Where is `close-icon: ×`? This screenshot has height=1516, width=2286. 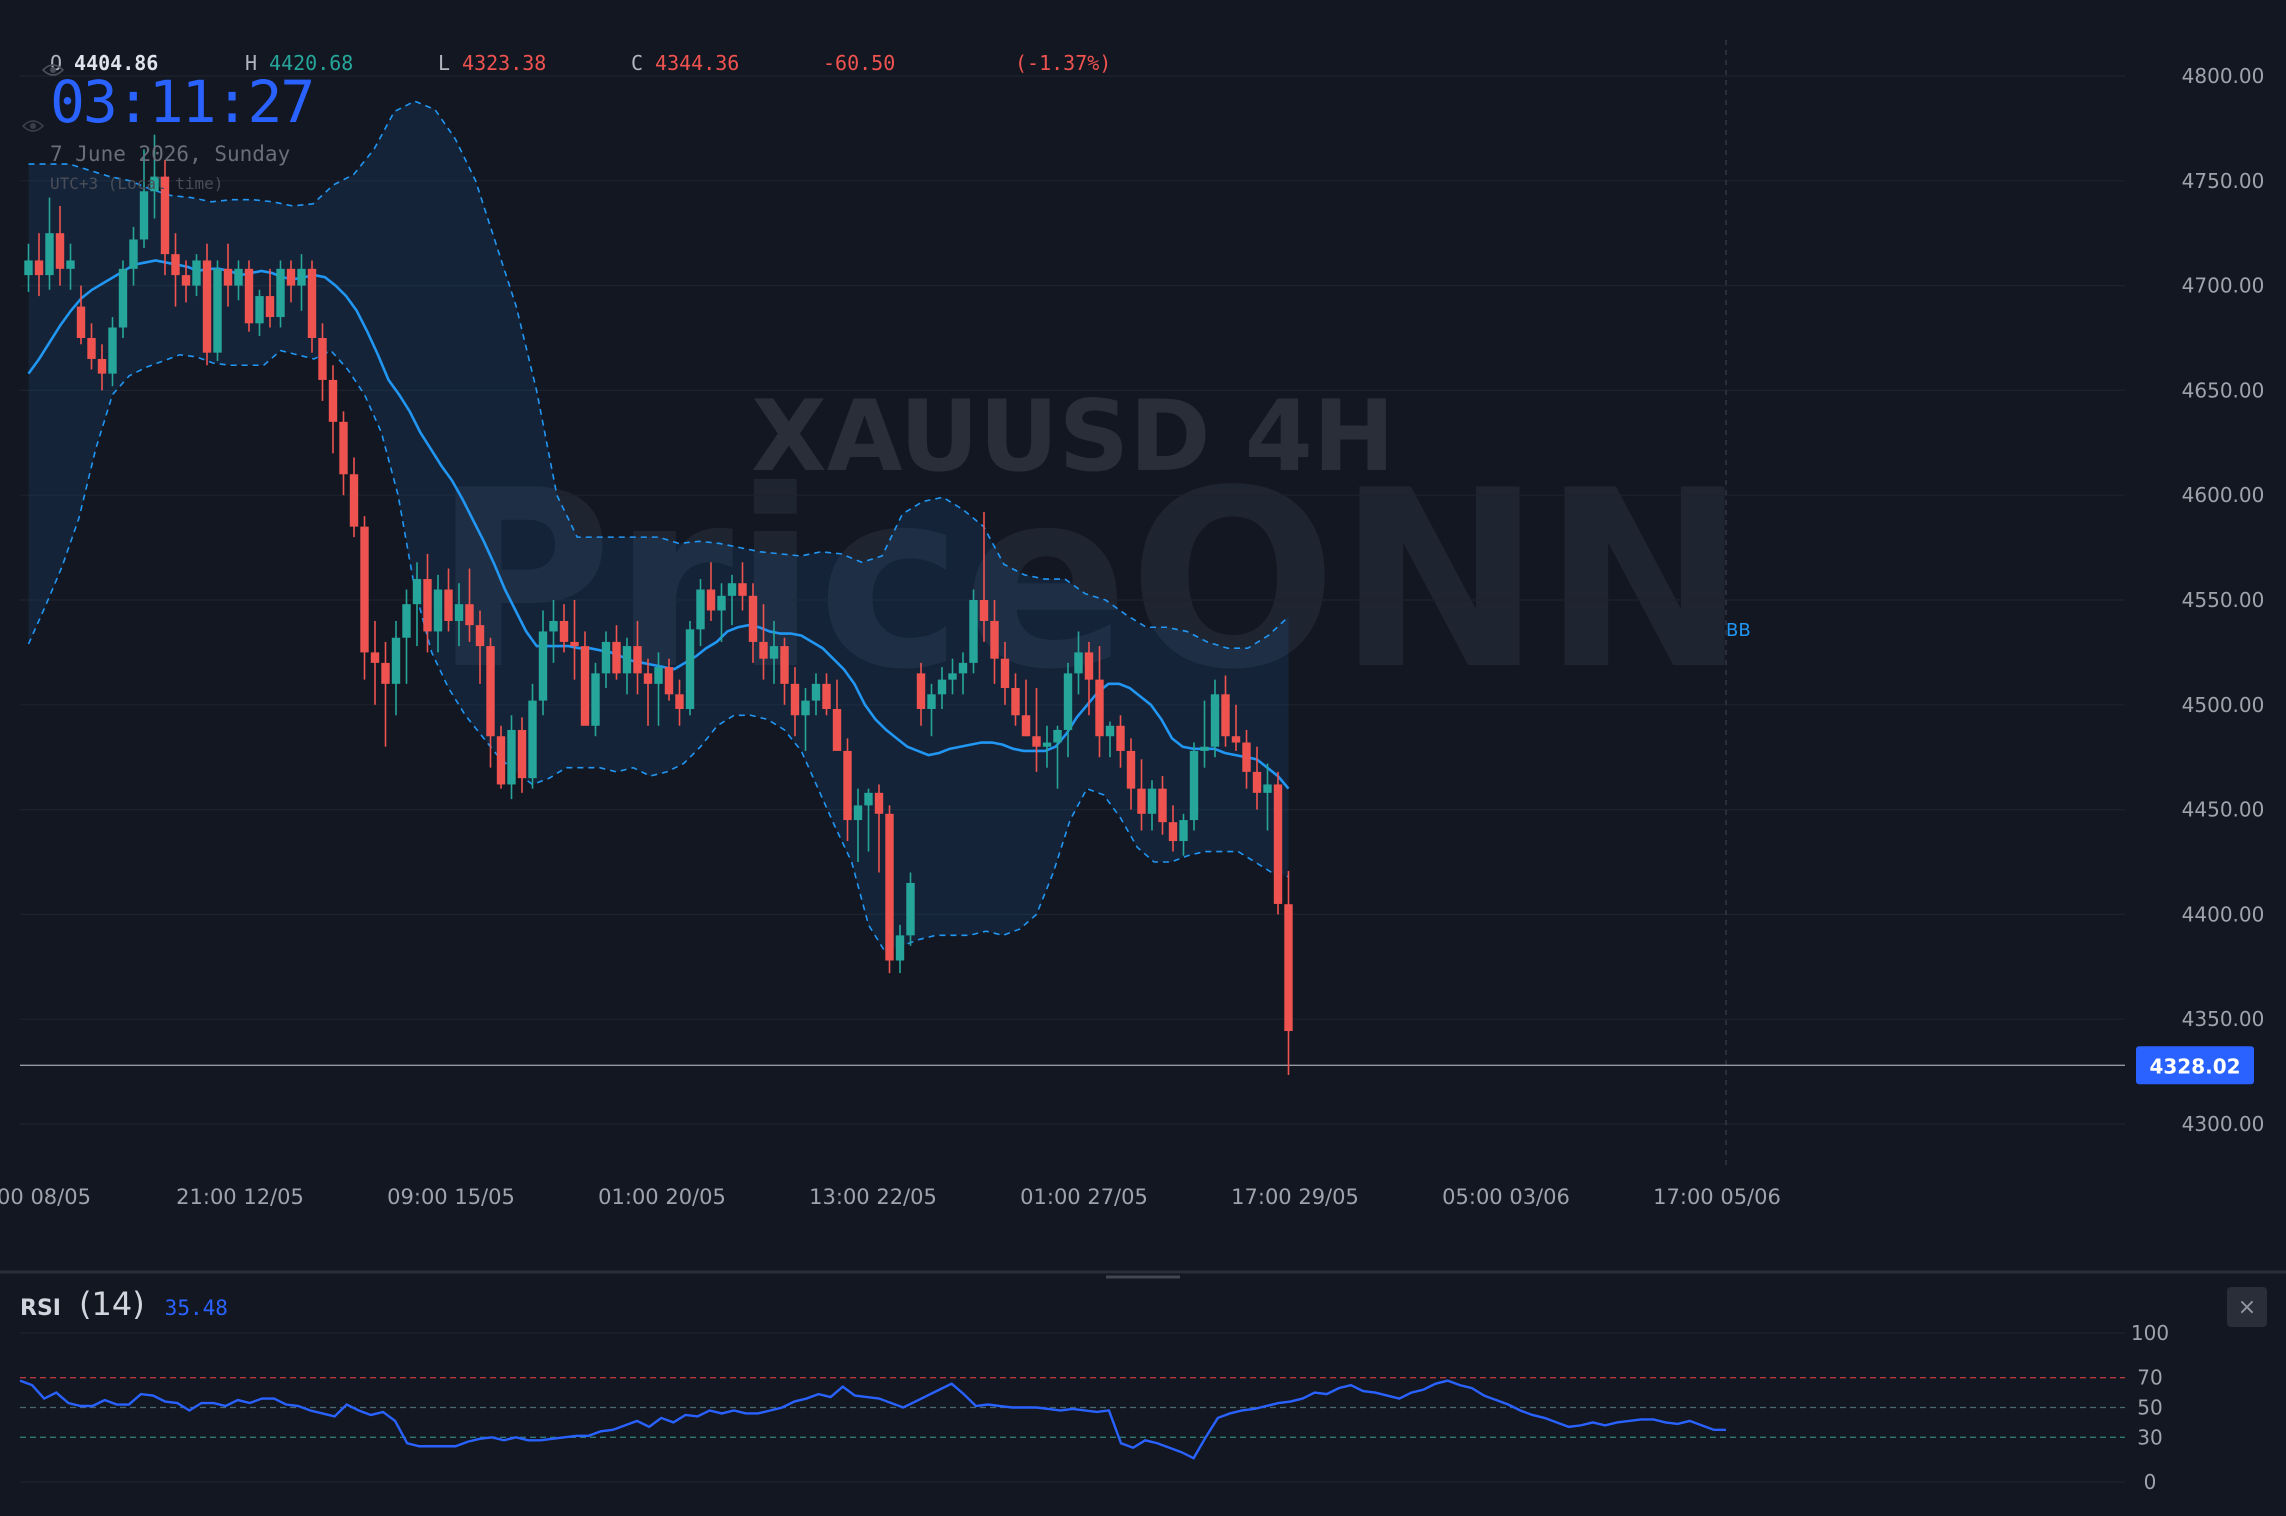
close-icon: × is located at coordinates (2247, 1307).